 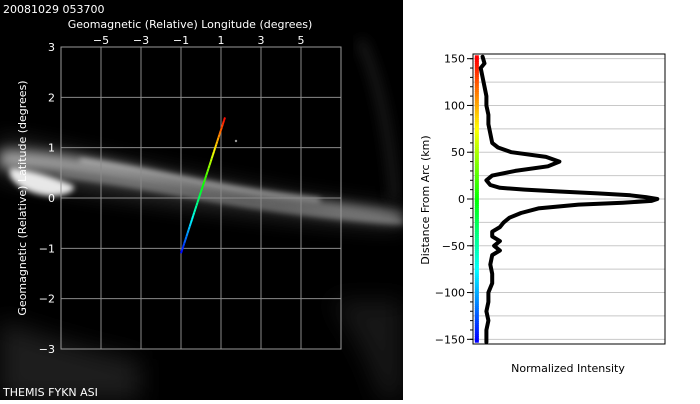 What do you see at coordinates (450, 200) in the screenshot?
I see `profile-y-tick-labels: 150 100 50 0 −50 −100 −150` at bounding box center [450, 200].